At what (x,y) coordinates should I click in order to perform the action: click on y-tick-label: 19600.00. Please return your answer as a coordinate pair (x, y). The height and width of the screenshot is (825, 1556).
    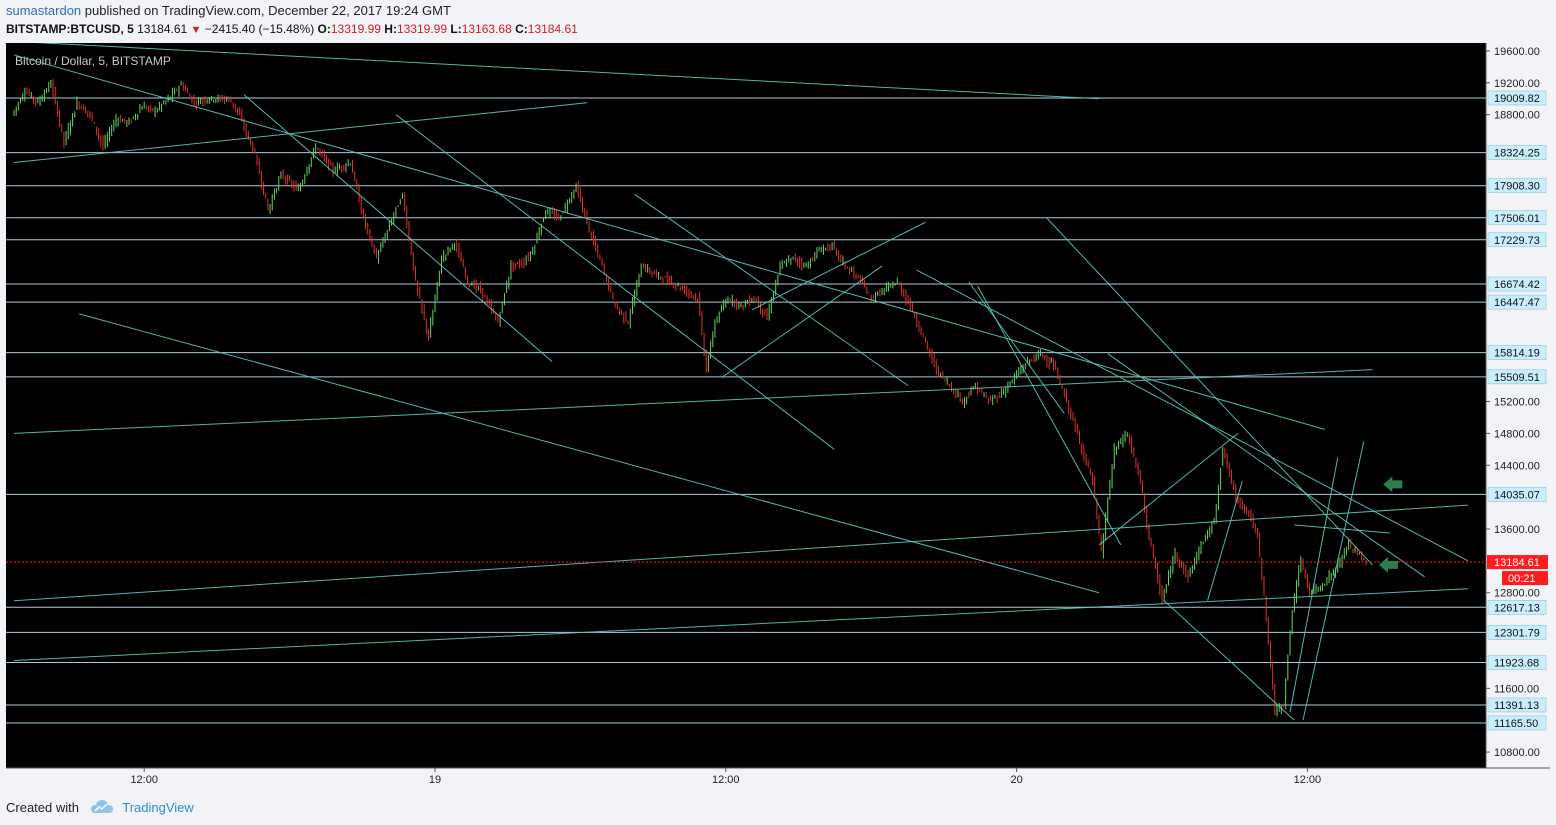
    Looking at the image, I should click on (1517, 52).